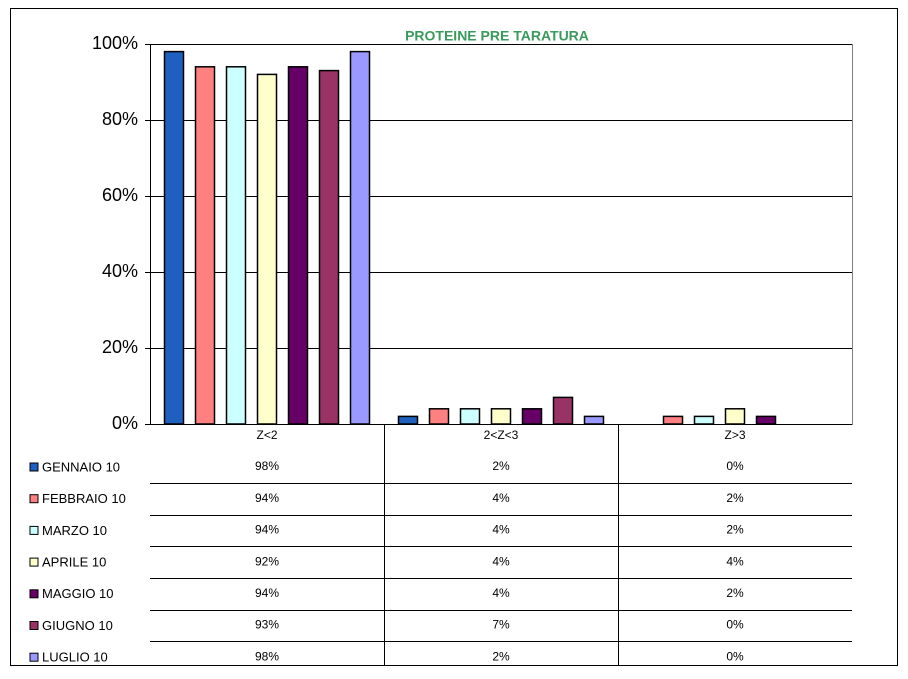  I want to click on legend-label: FEBBRAIO 10, so click(84, 498).